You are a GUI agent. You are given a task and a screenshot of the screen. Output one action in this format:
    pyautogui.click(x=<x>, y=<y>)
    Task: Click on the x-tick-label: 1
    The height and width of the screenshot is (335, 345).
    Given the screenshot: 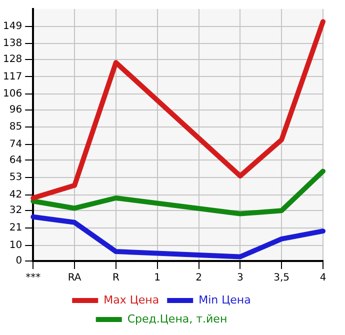 What is the action you would take?
    pyautogui.click(x=157, y=278)
    